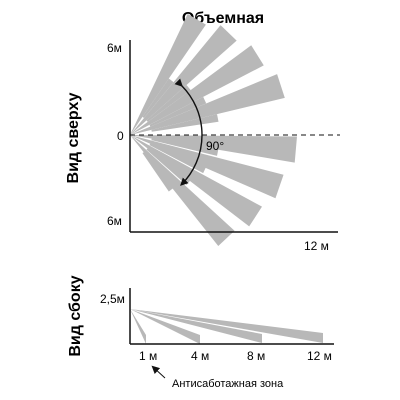  Describe the element at coordinates (319, 356) in the screenshot. I see `side-view-tick-12m: 12 м` at that location.